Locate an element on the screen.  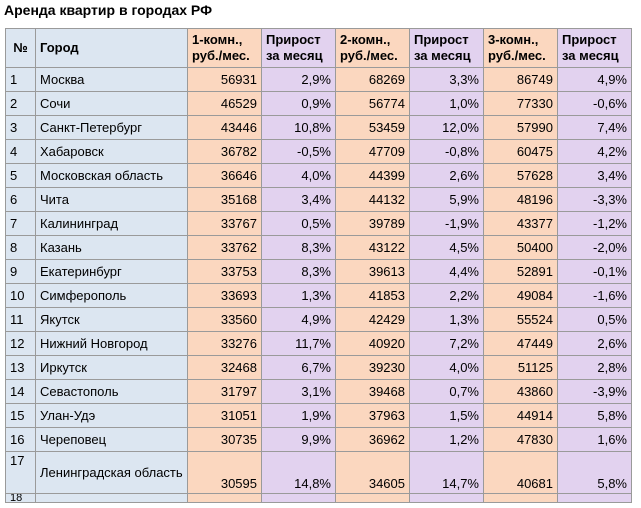
cell-three-room-growth: -3,9% is located at coordinates (594, 391).